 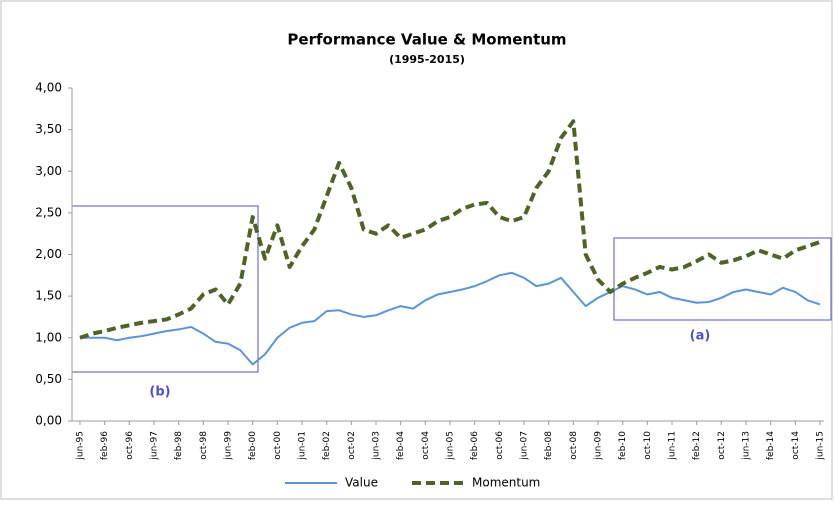 What do you see at coordinates (427, 59) in the screenshot?
I see `chart-subtitle: (1995-2015)` at bounding box center [427, 59].